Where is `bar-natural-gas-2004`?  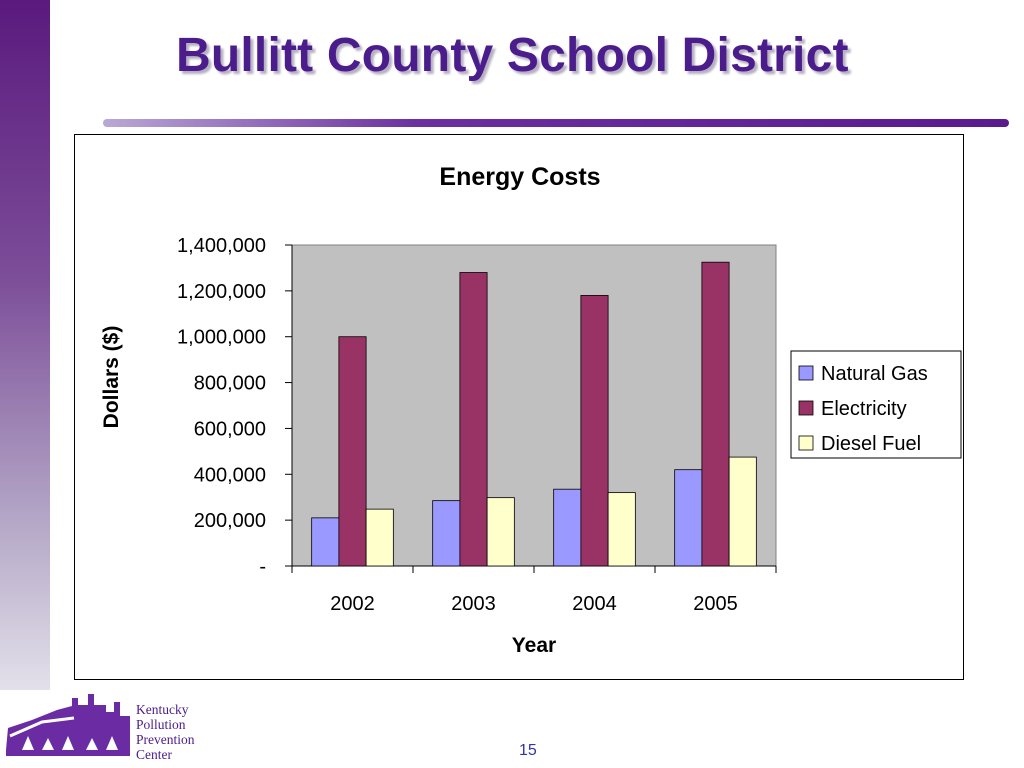
bar-natural-gas-2004 is located at coordinates (567, 527).